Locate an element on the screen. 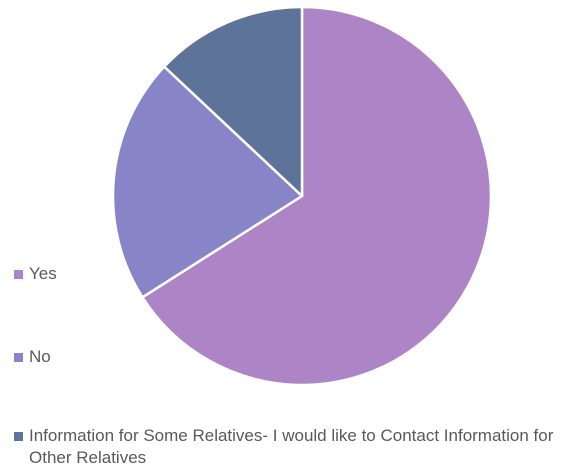  legend-swatch-yes is located at coordinates (18, 274).